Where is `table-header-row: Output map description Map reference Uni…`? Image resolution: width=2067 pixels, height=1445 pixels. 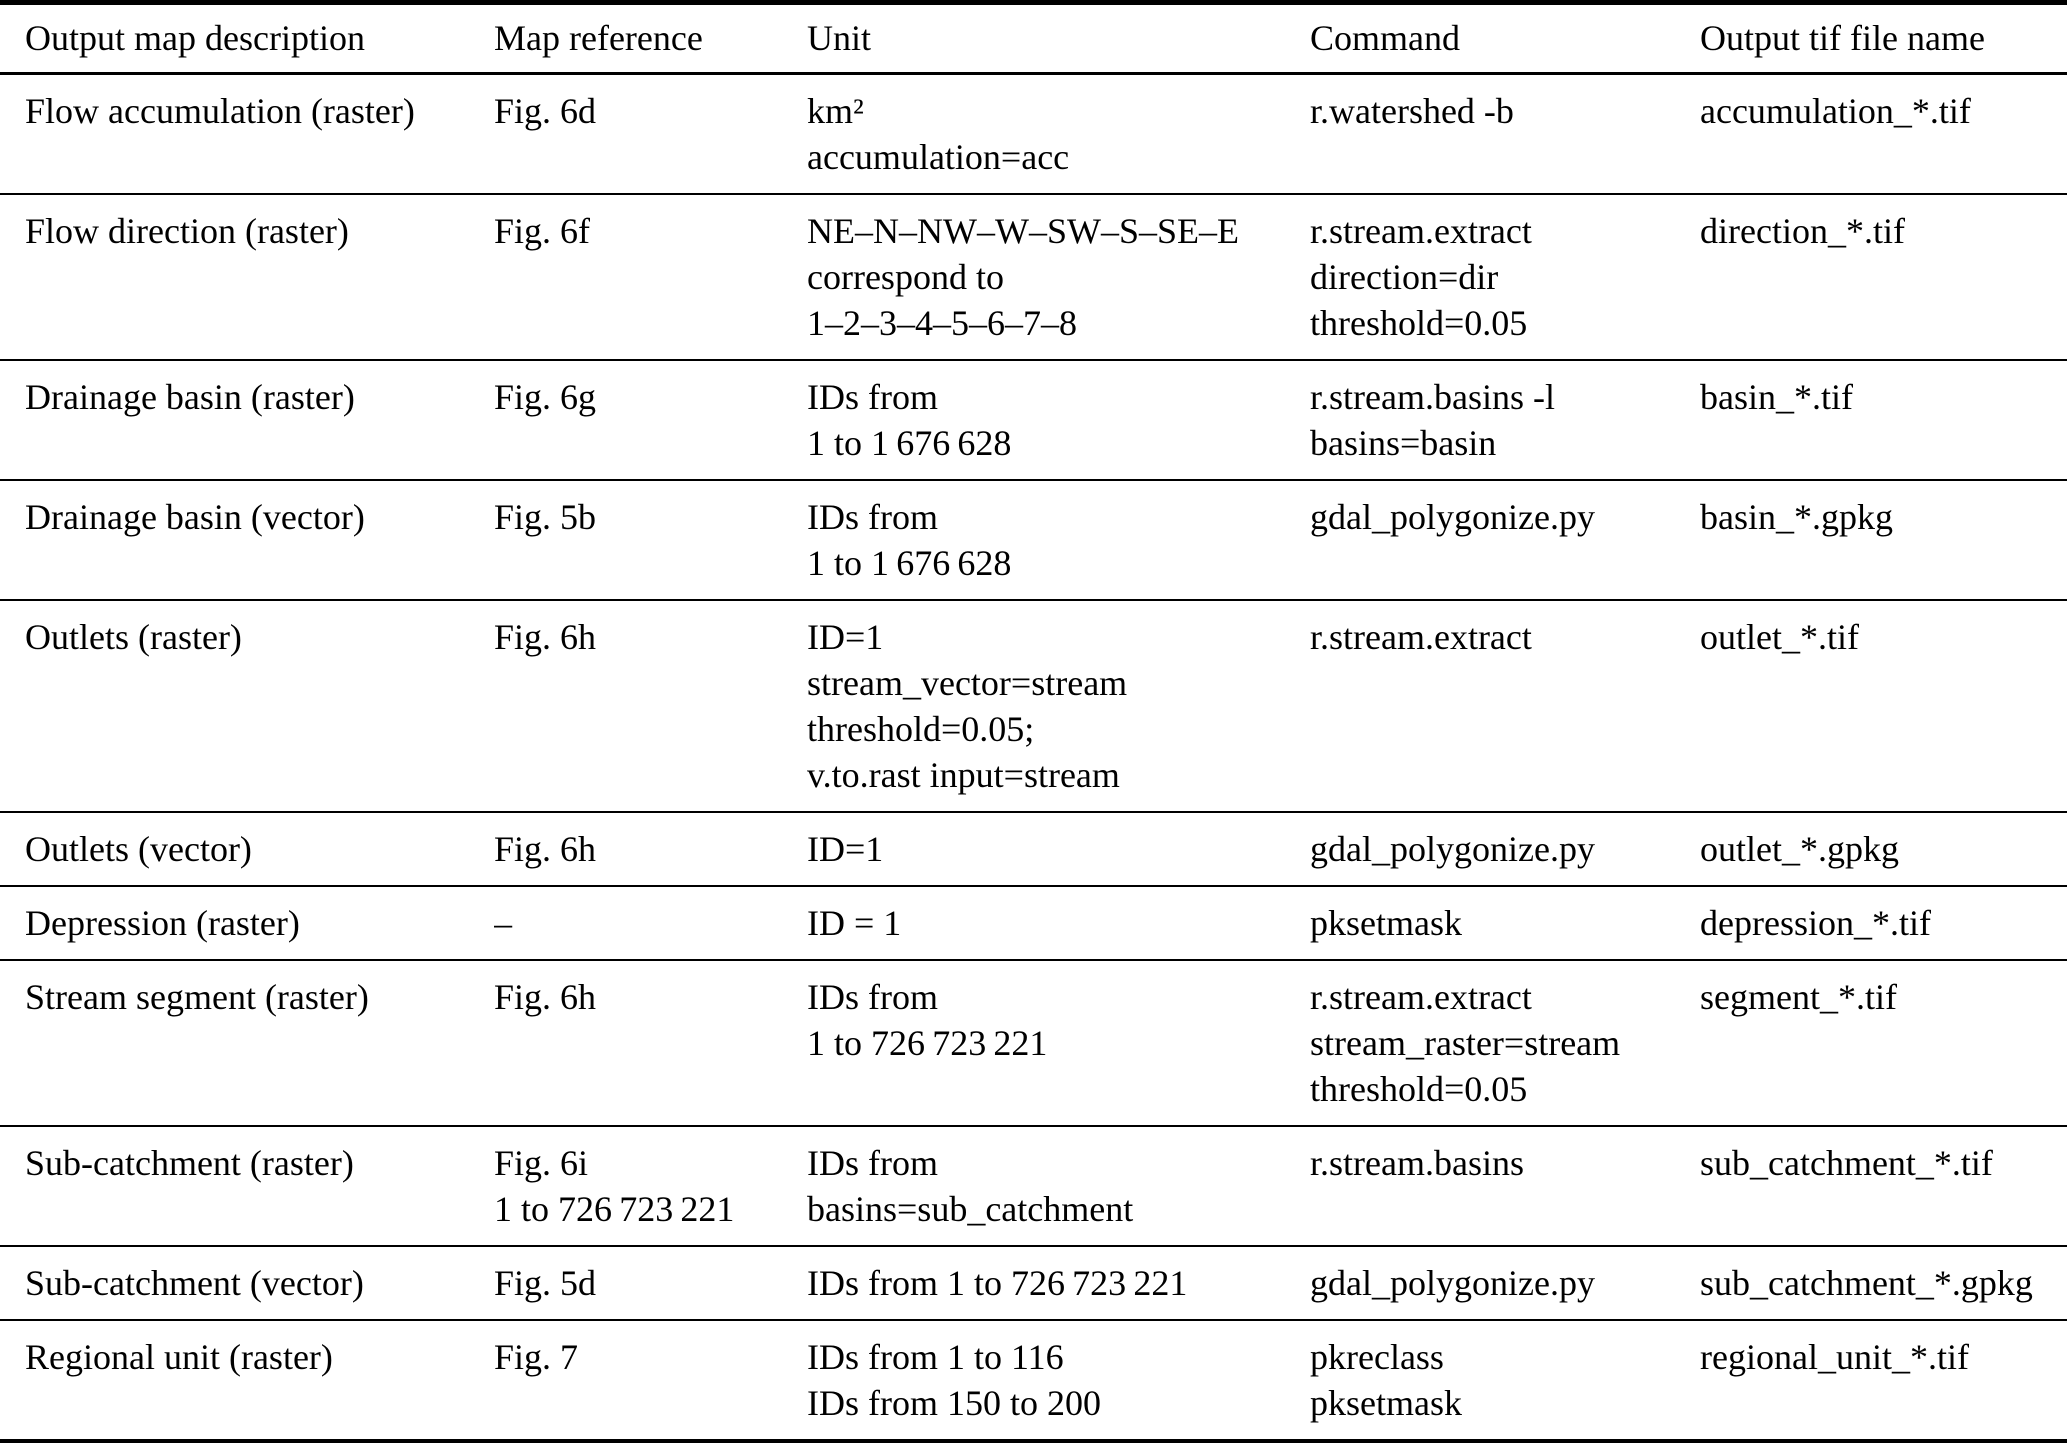
table-header-row: Output map description Map reference Uni… is located at coordinates (1033, 38).